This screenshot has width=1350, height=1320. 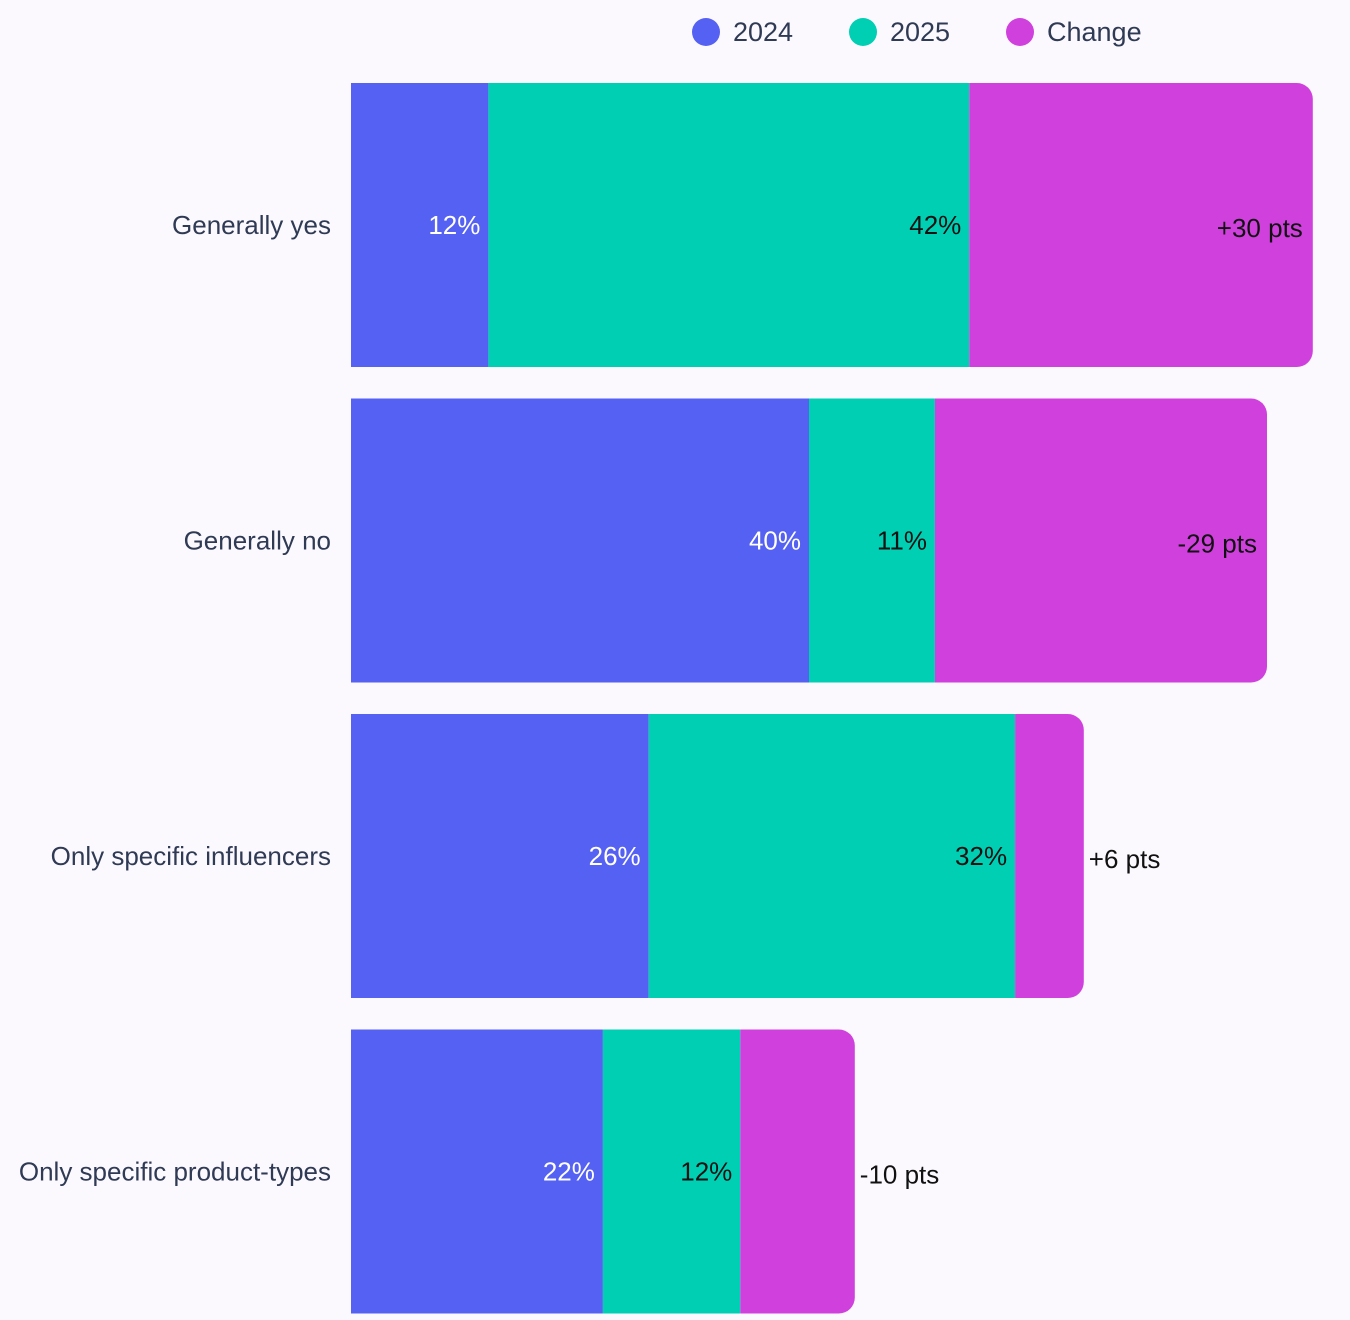 I want to click on category-label: Generally no, so click(x=257, y=541).